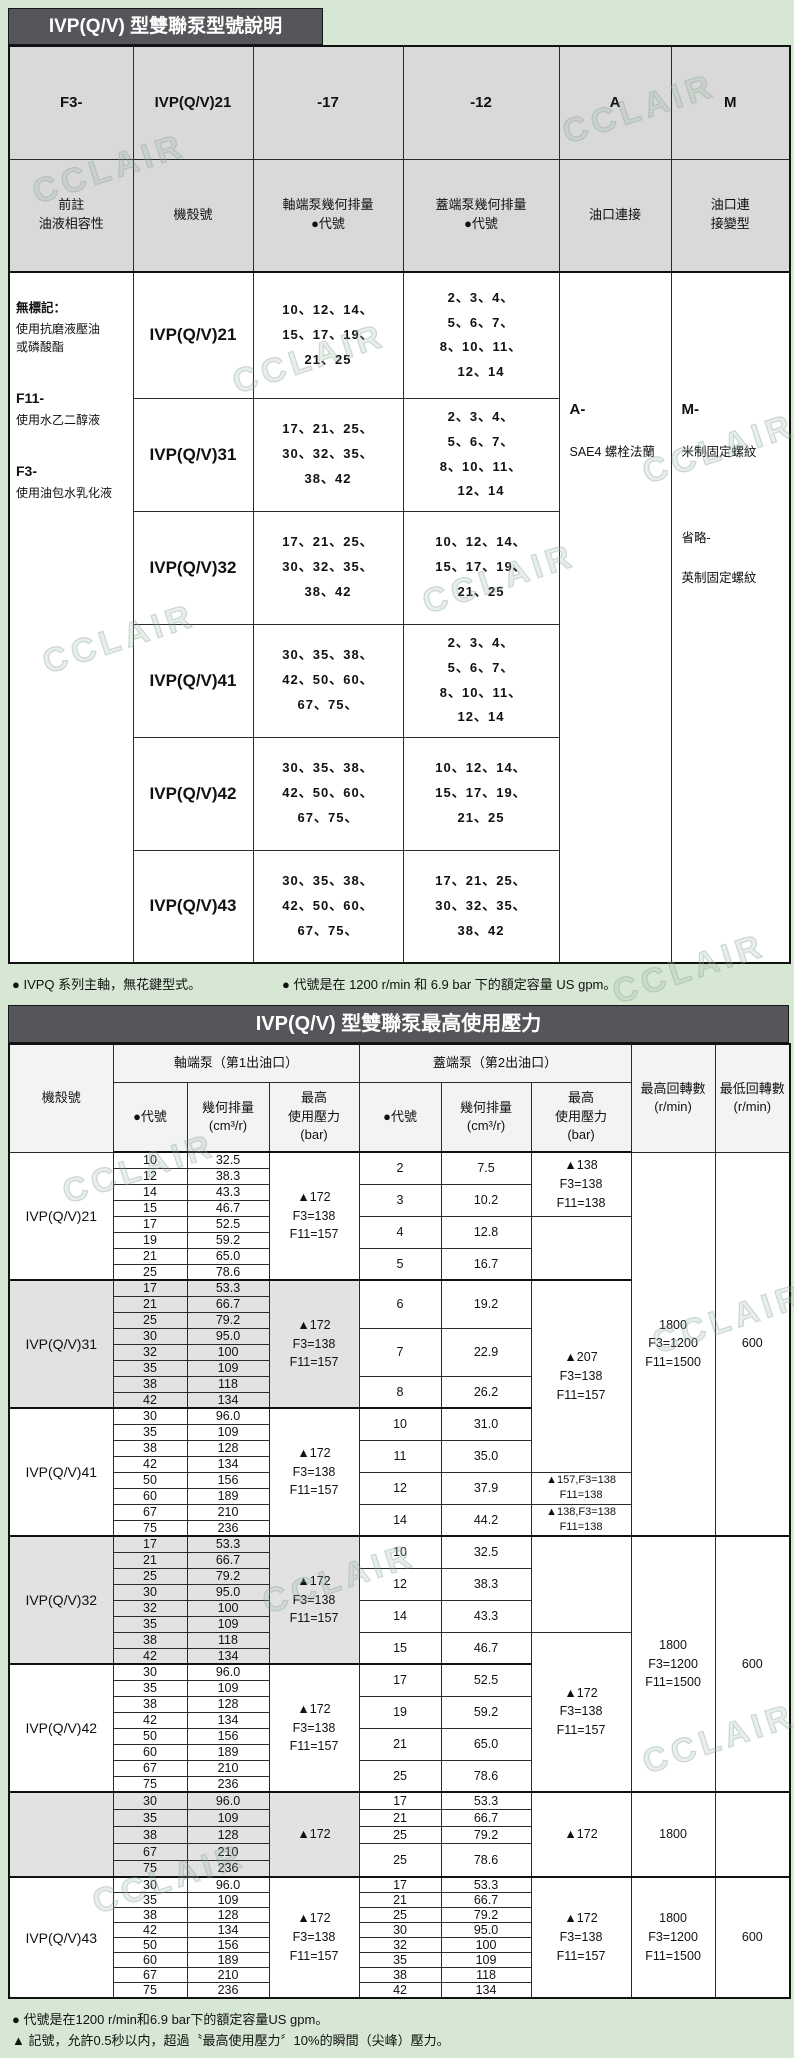 The image size is (794, 2058). I want to click on port-connection-cell: A- SAE4 螺栓法蘭, so click(615, 617).